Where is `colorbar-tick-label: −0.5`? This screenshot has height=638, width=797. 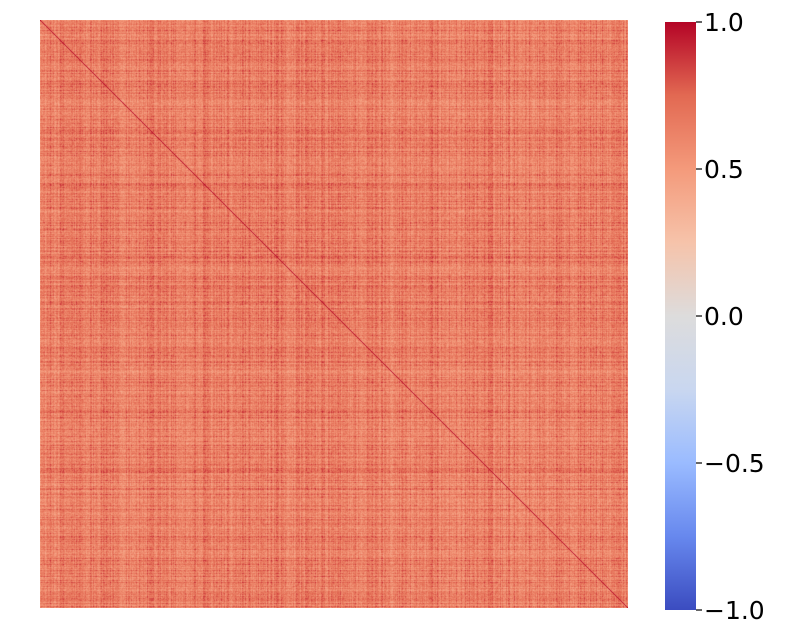 colorbar-tick-label: −0.5 is located at coordinates (734, 463).